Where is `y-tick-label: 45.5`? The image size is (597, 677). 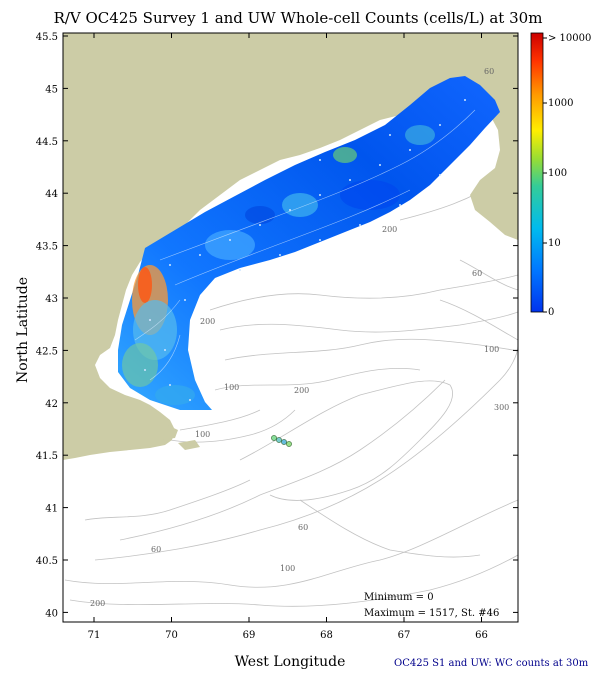 y-tick-label: 45.5 is located at coordinates (47, 37).